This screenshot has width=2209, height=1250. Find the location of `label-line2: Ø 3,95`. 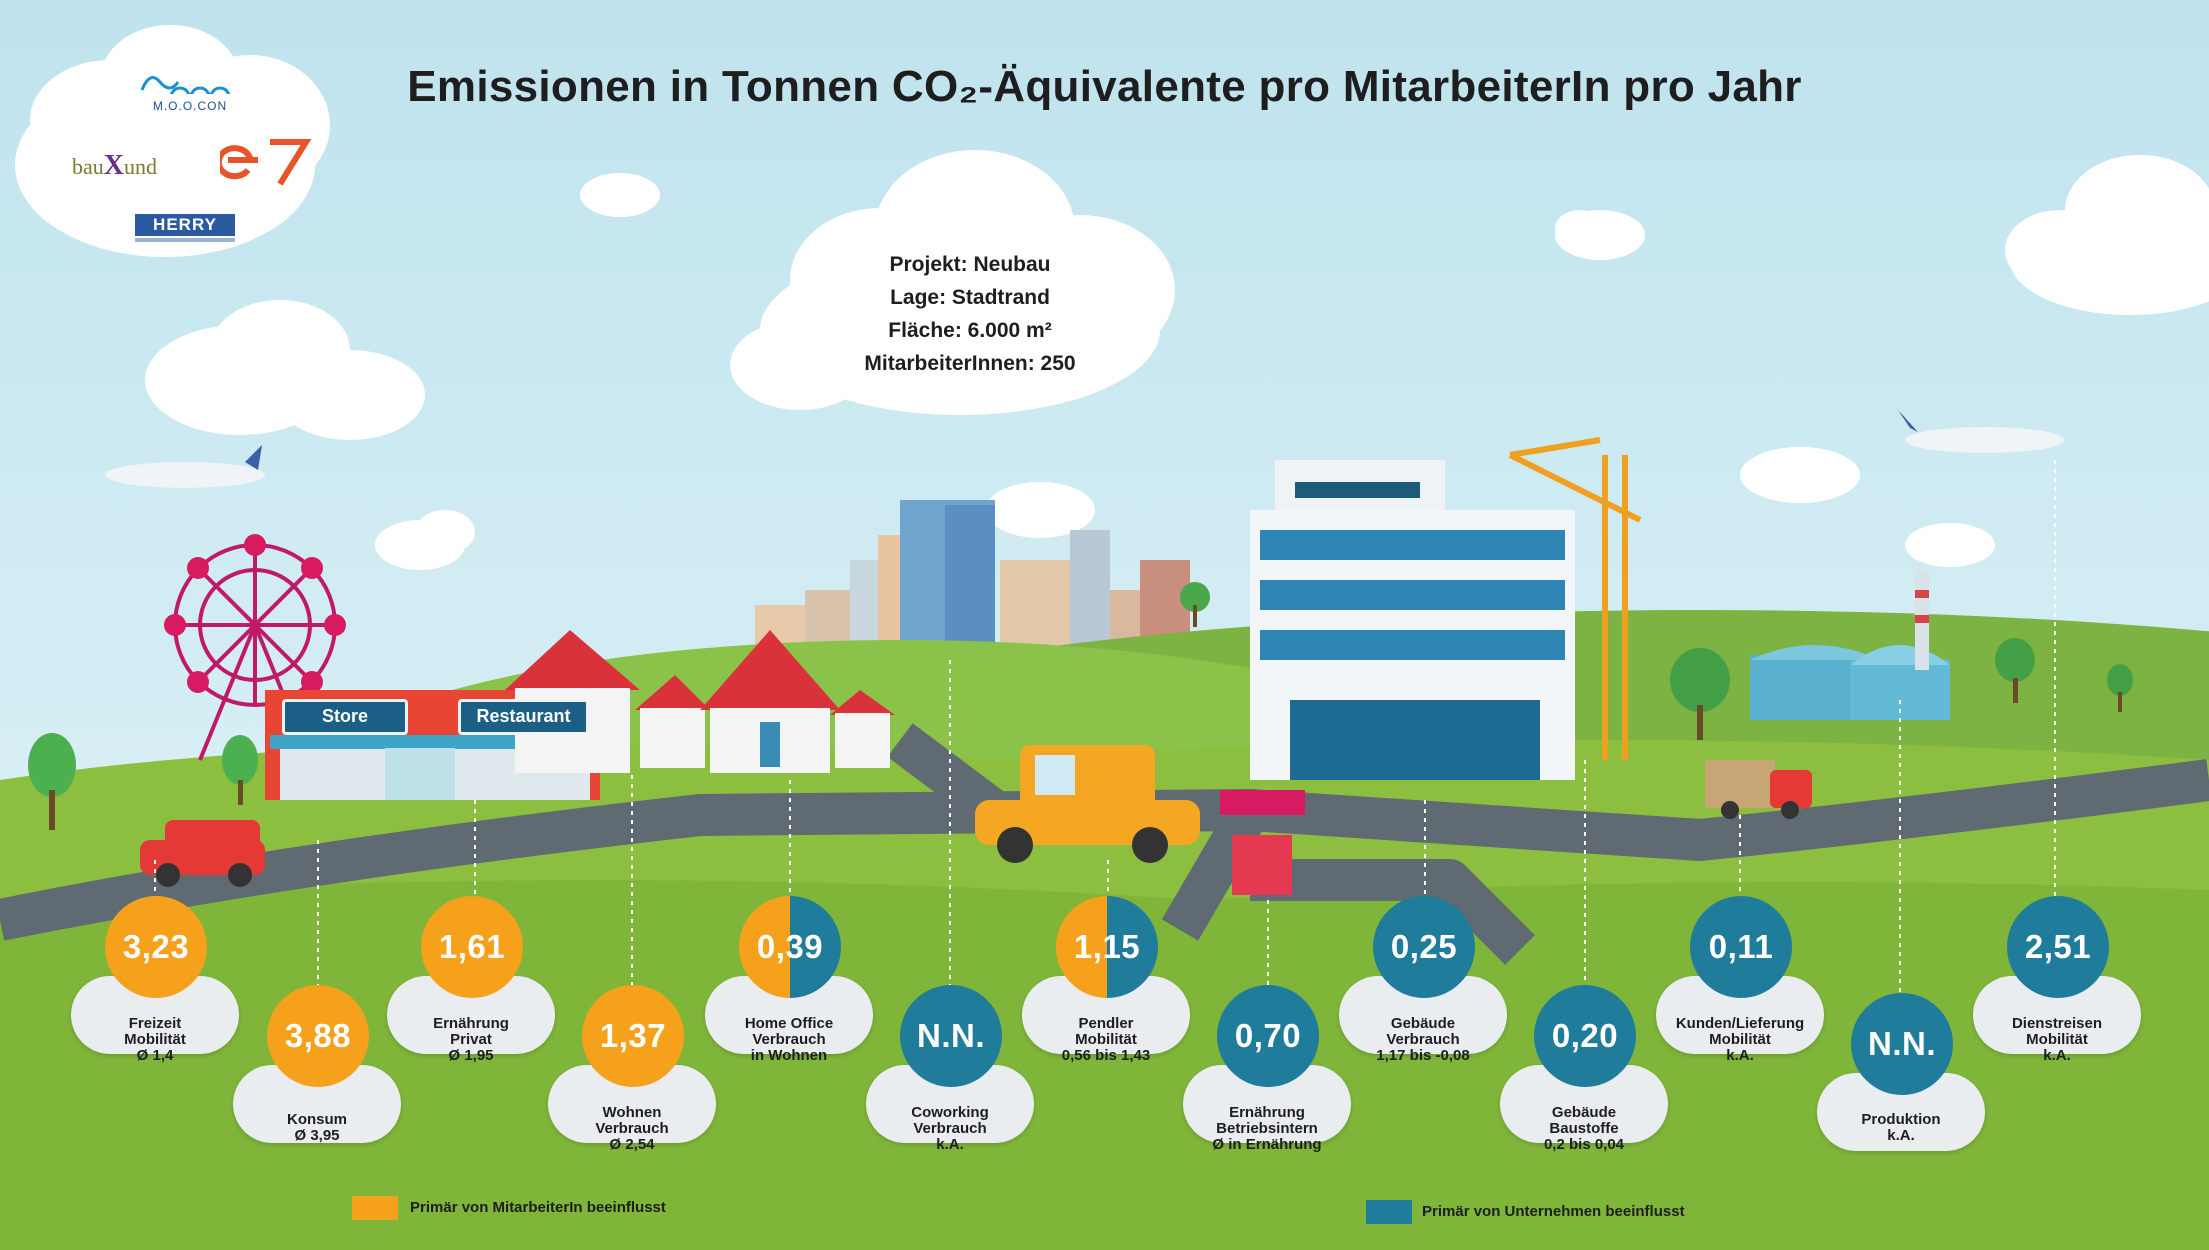

label-line2: Ø 3,95 is located at coordinates (317, 1135).